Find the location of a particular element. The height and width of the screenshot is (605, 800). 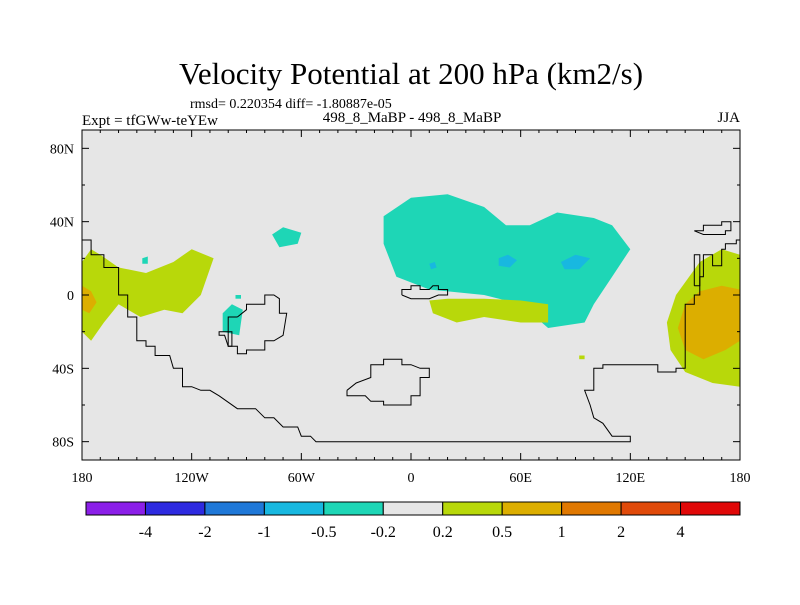

region-asia-negative-core-west is located at coordinates (507, 261).